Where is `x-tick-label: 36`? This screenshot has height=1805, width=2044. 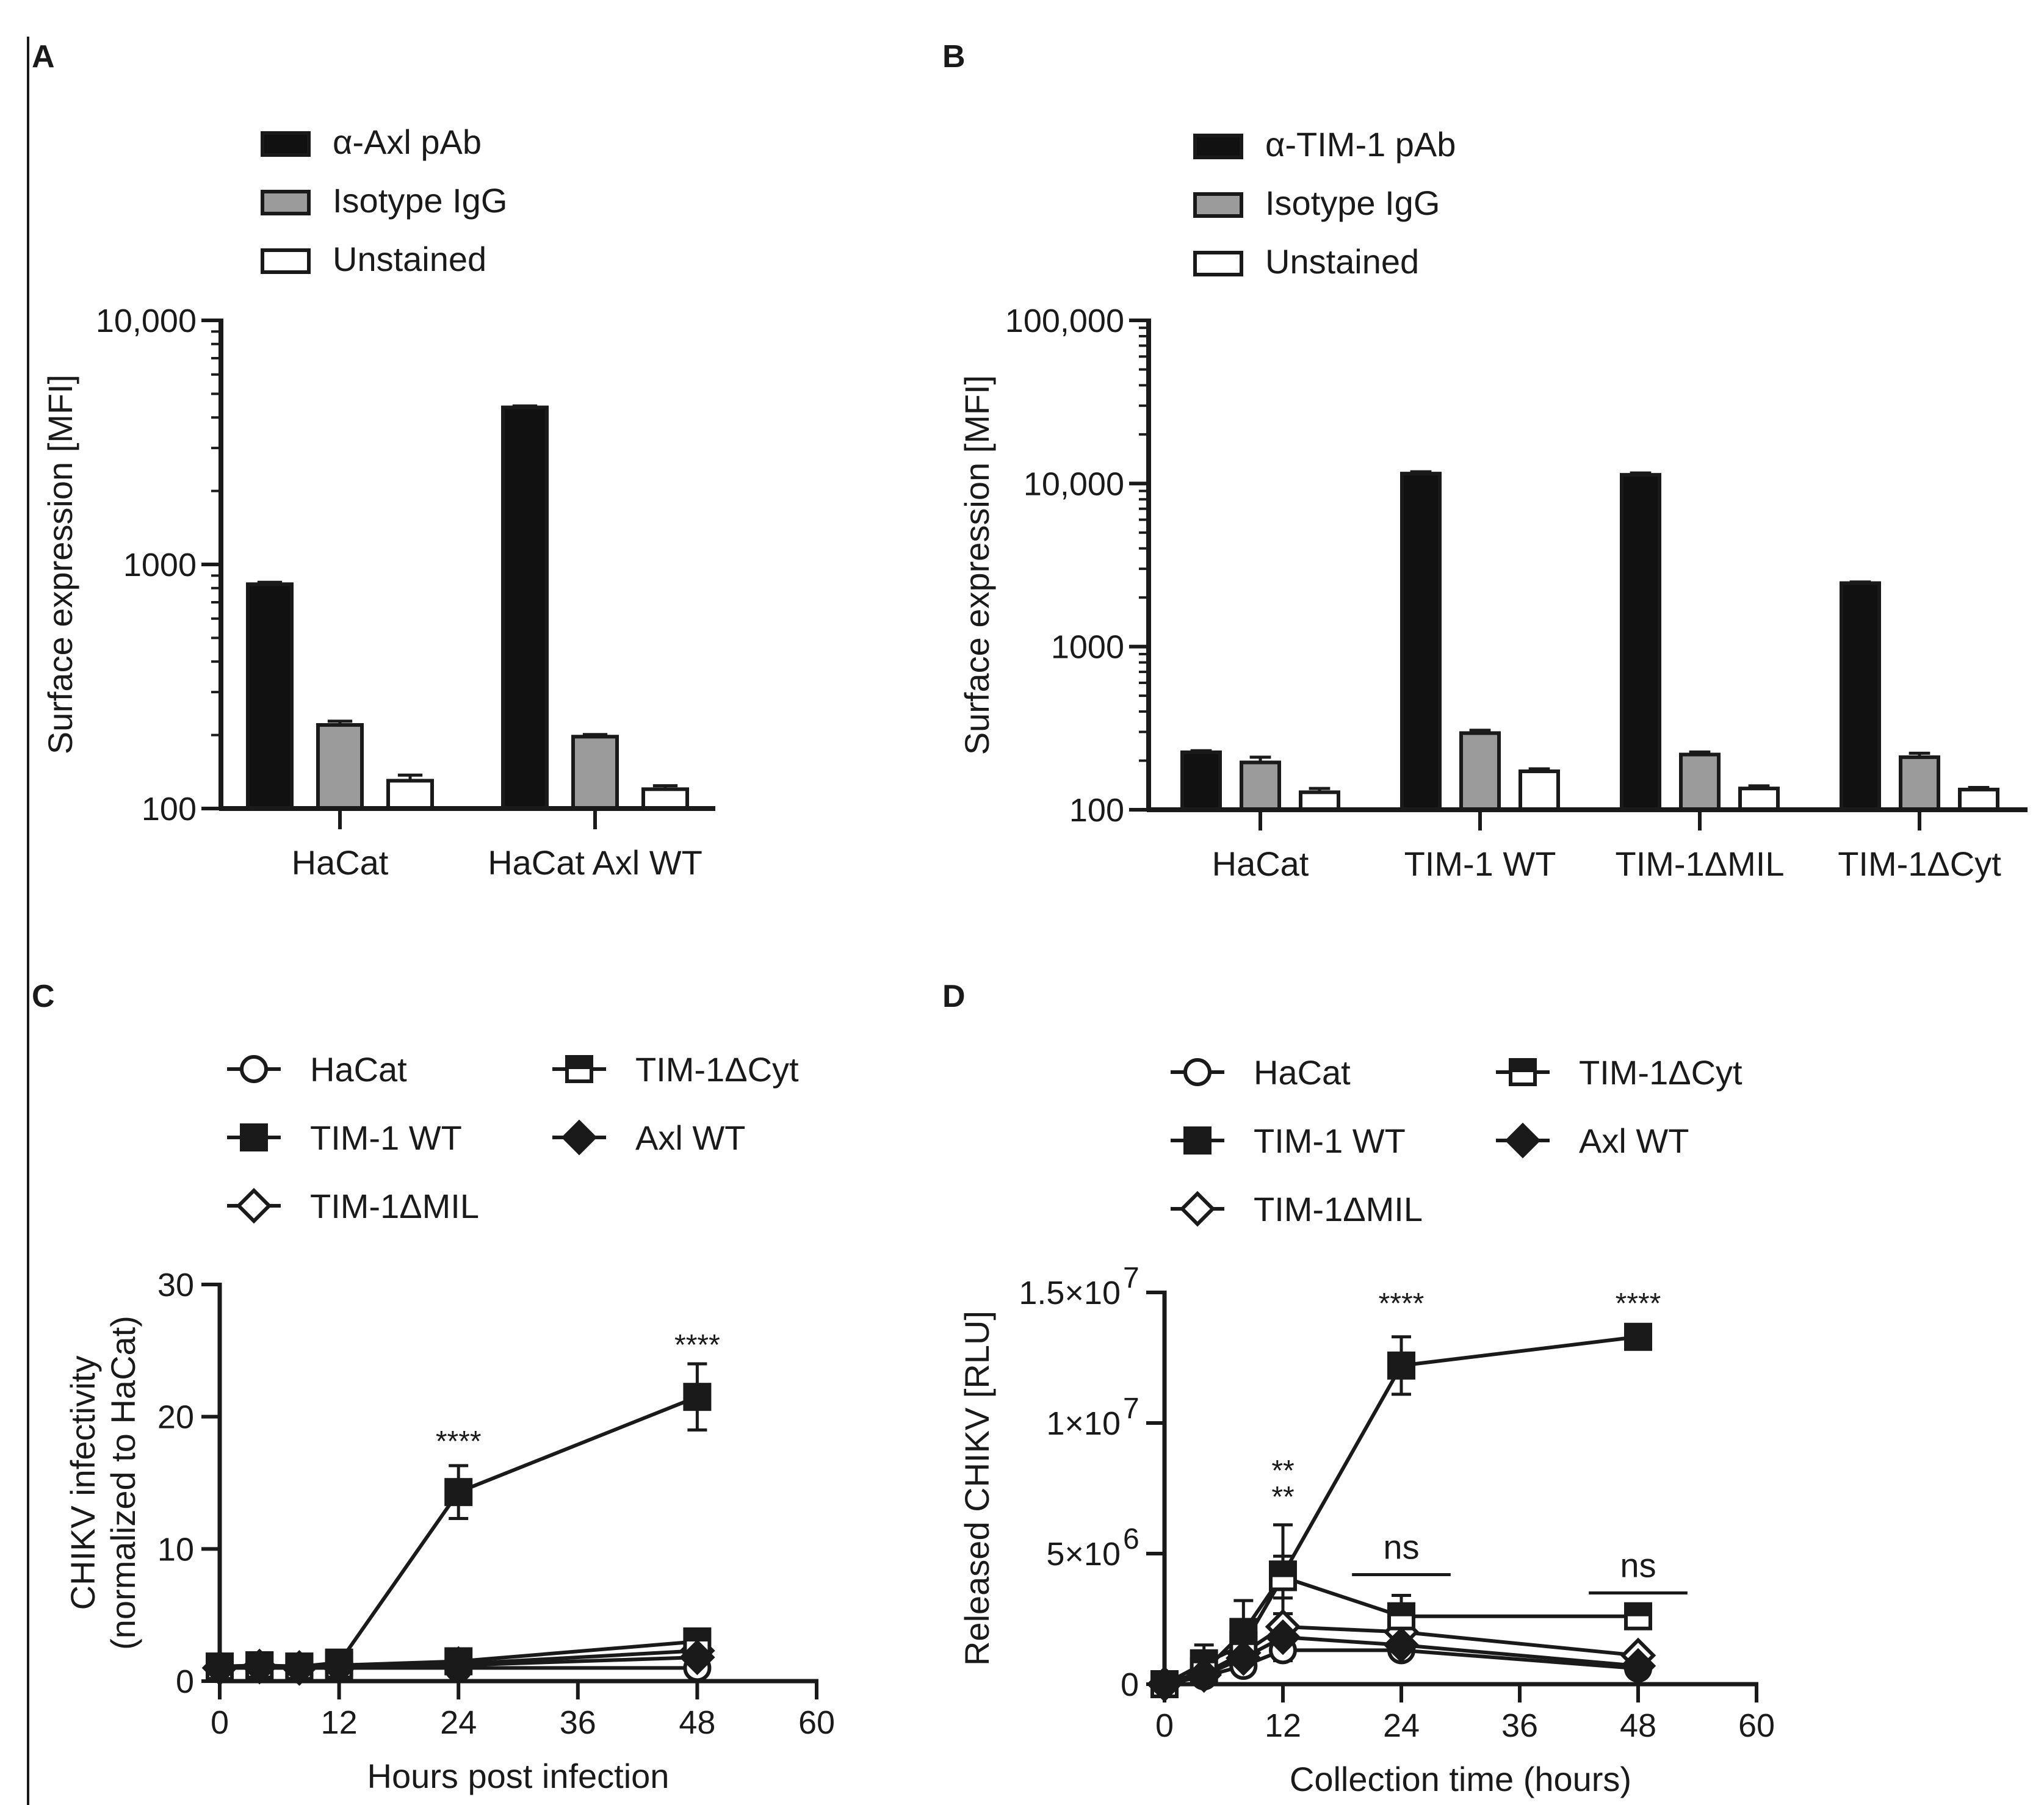 x-tick-label: 36 is located at coordinates (1519, 1725).